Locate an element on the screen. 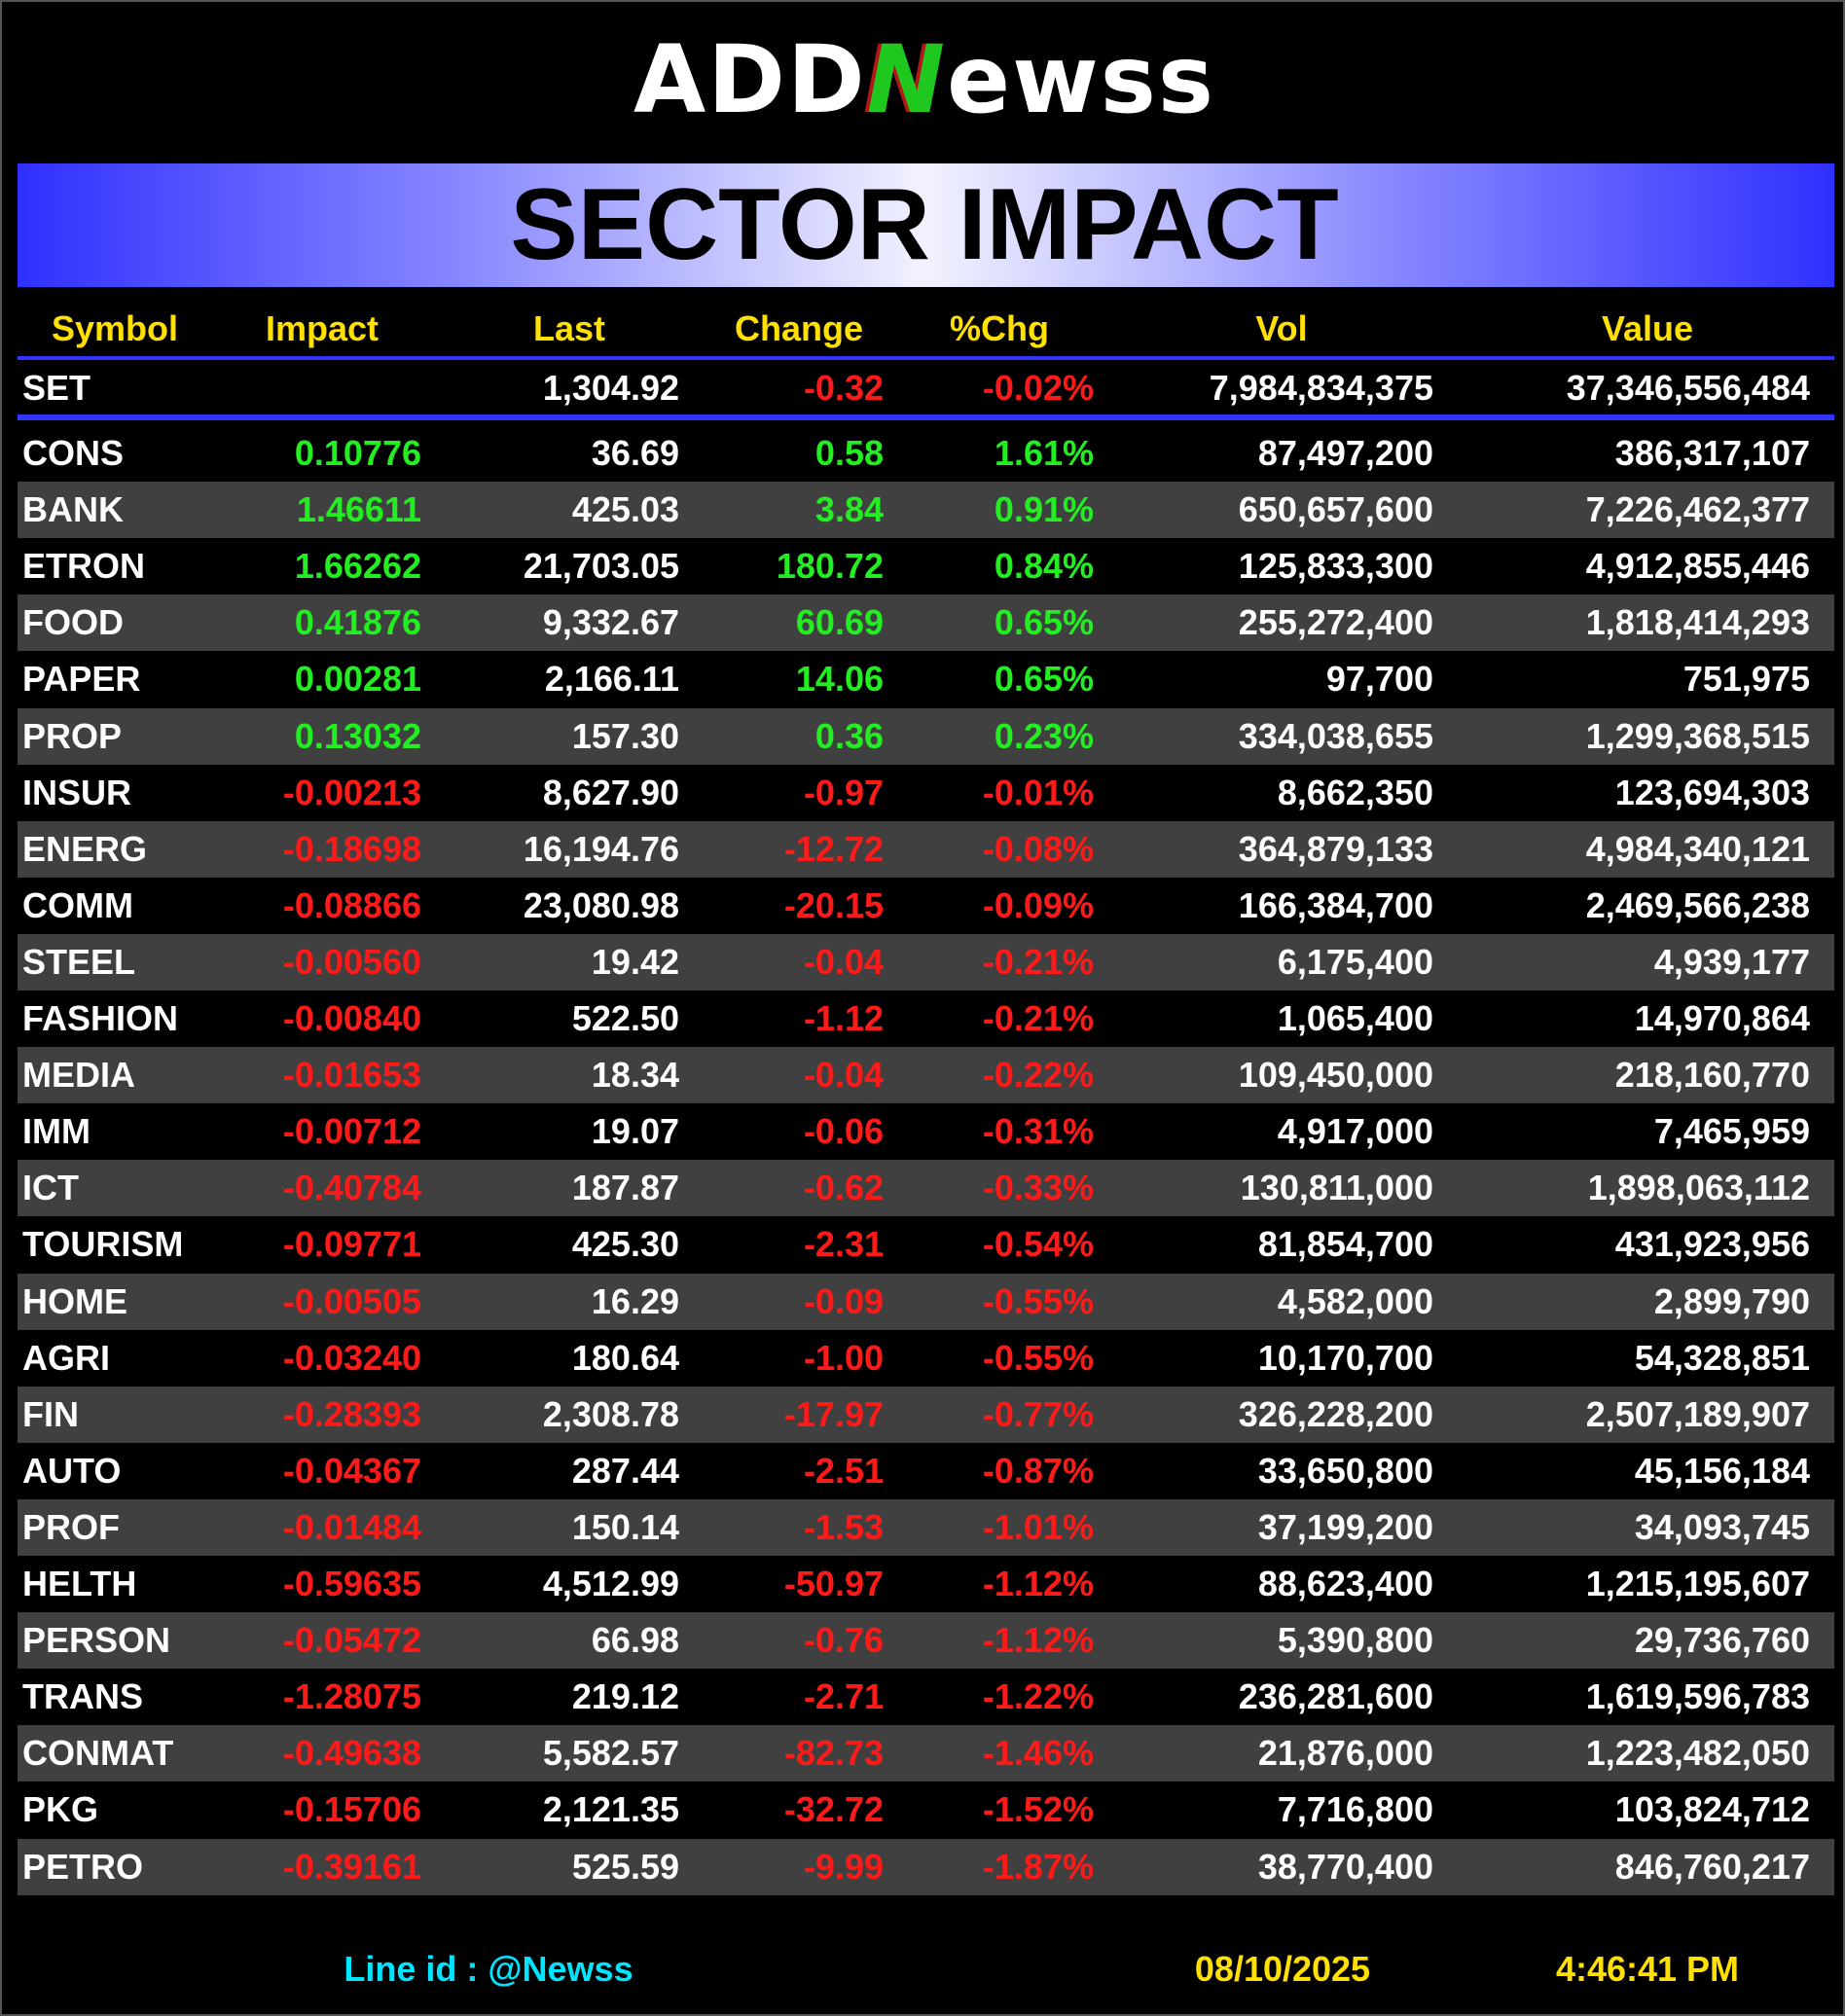  cell: 525.59 is located at coordinates (625, 1866).